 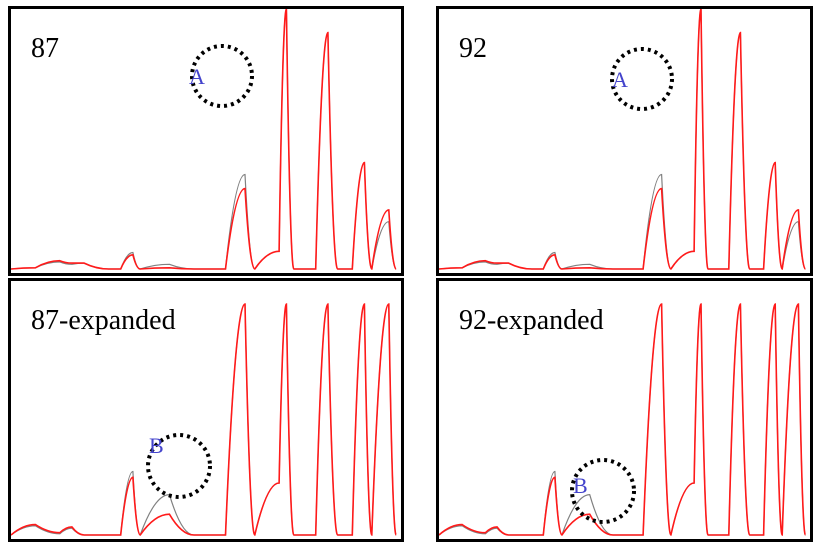 I want to click on panel-label: 92, so click(x=473, y=48).